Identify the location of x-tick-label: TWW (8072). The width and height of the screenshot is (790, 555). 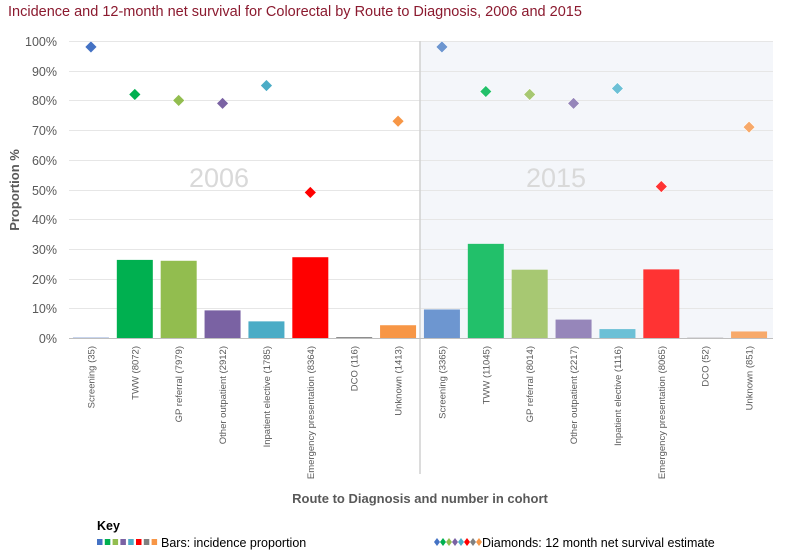
(135, 373).